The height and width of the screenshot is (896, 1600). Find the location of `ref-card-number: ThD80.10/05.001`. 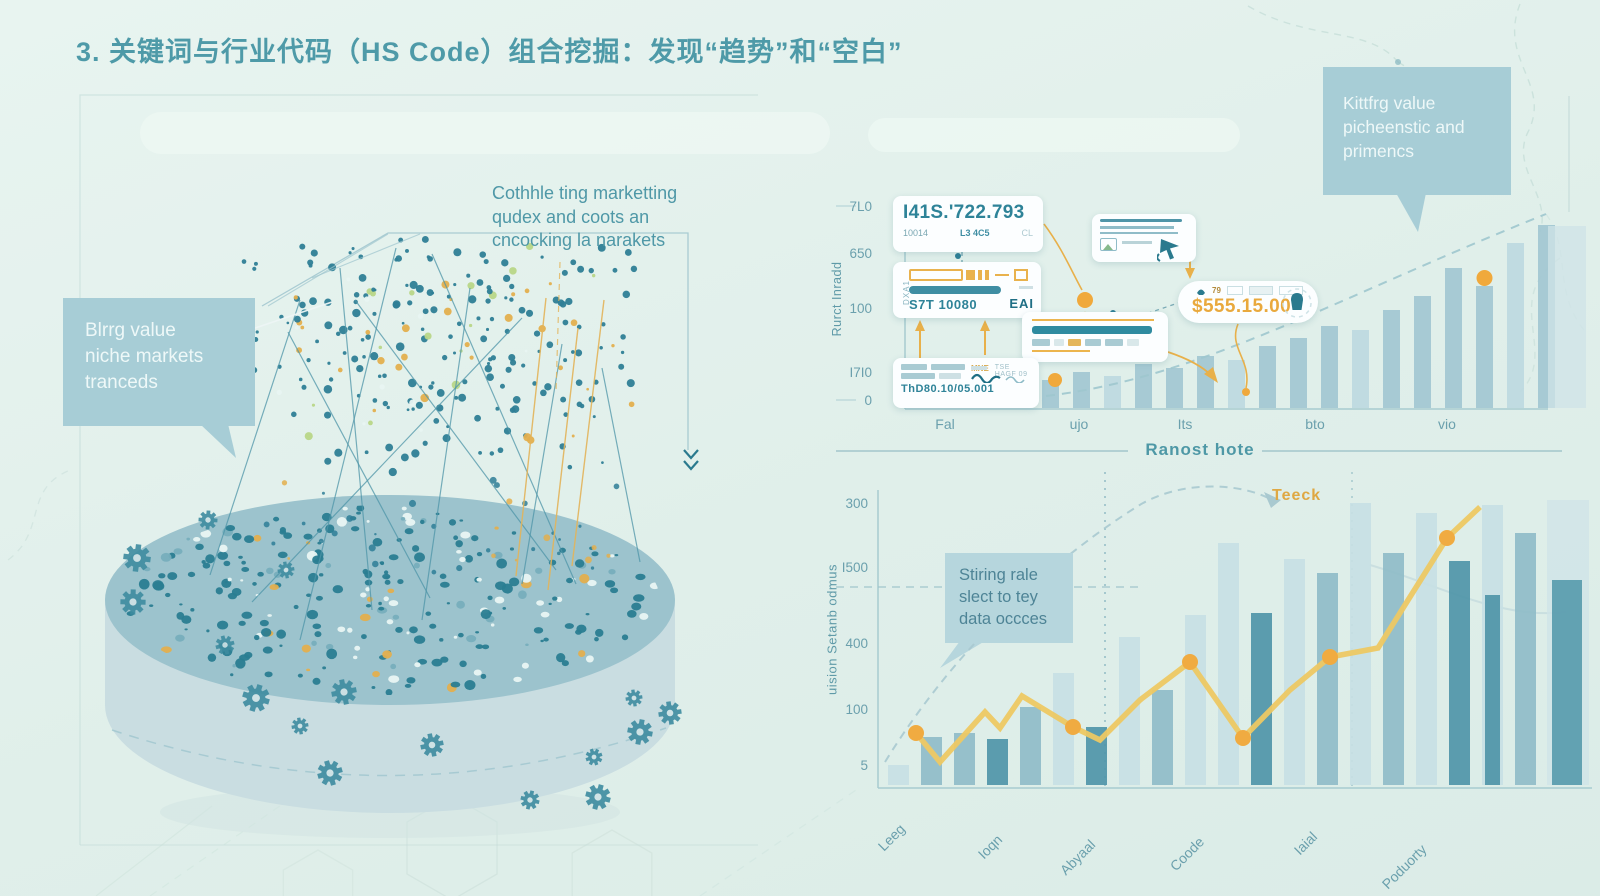

ref-card-number: ThD80.10/05.001 is located at coordinates (948, 389).